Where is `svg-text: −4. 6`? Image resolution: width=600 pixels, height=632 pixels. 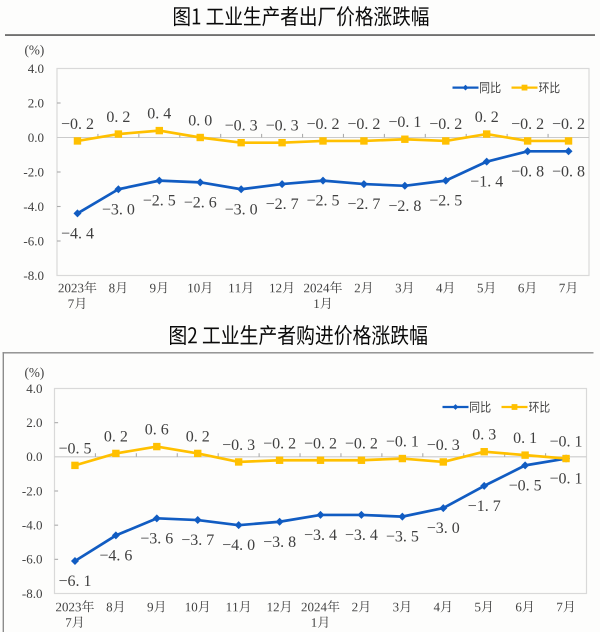
svg-text: −4. 6 is located at coordinates (115, 555).